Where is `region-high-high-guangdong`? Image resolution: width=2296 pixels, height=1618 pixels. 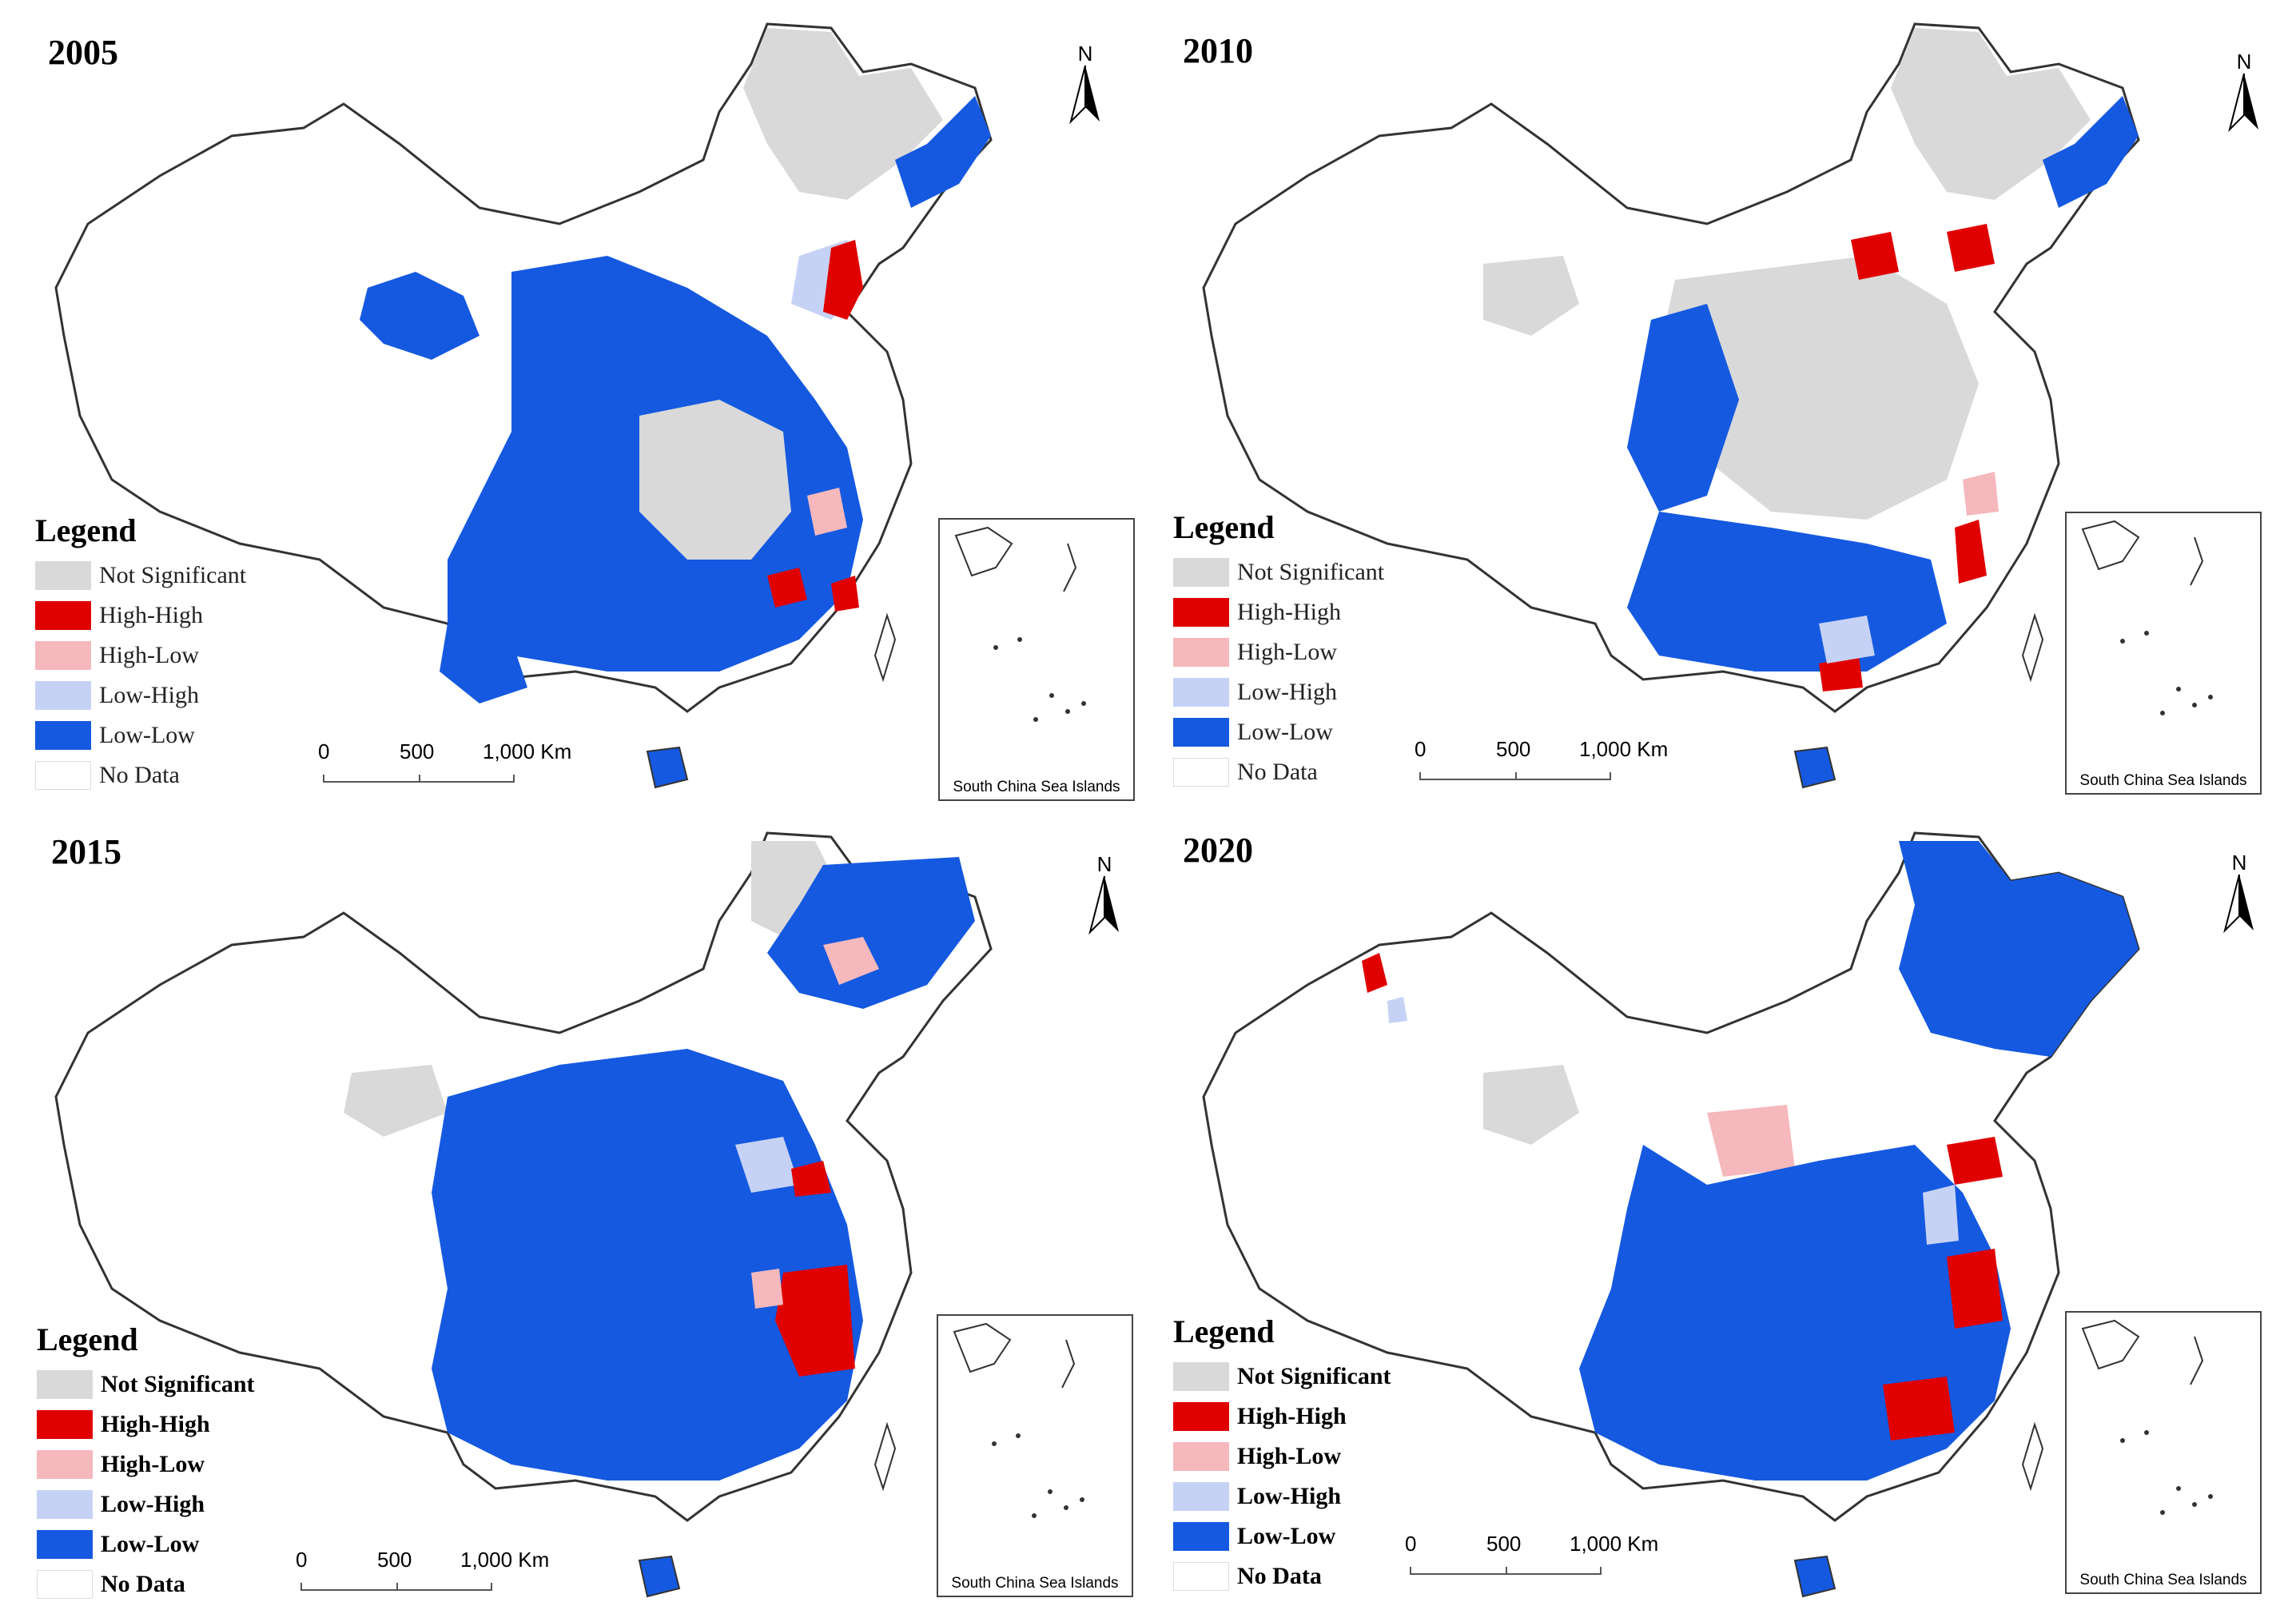 region-high-high-guangdong is located at coordinates (1841, 673).